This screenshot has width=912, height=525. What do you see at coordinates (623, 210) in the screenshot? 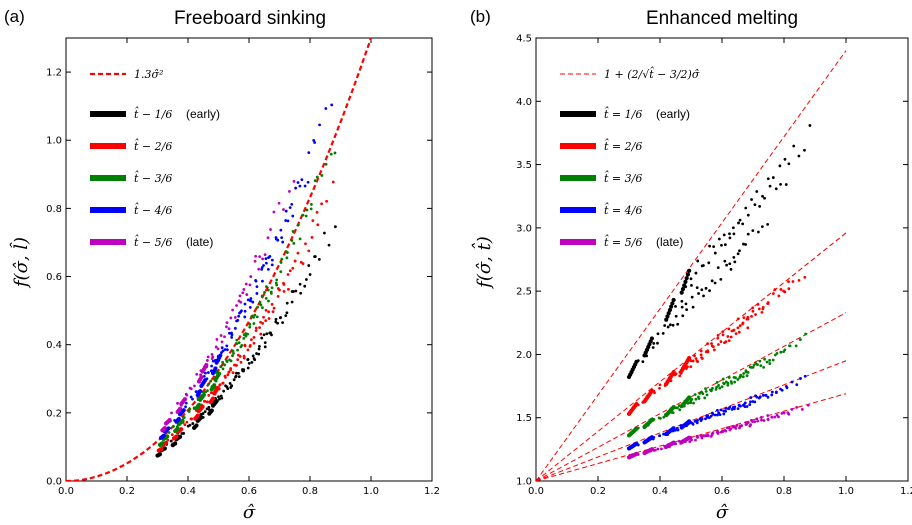
I see `legend-label: t̂ = 4/6` at bounding box center [623, 210].